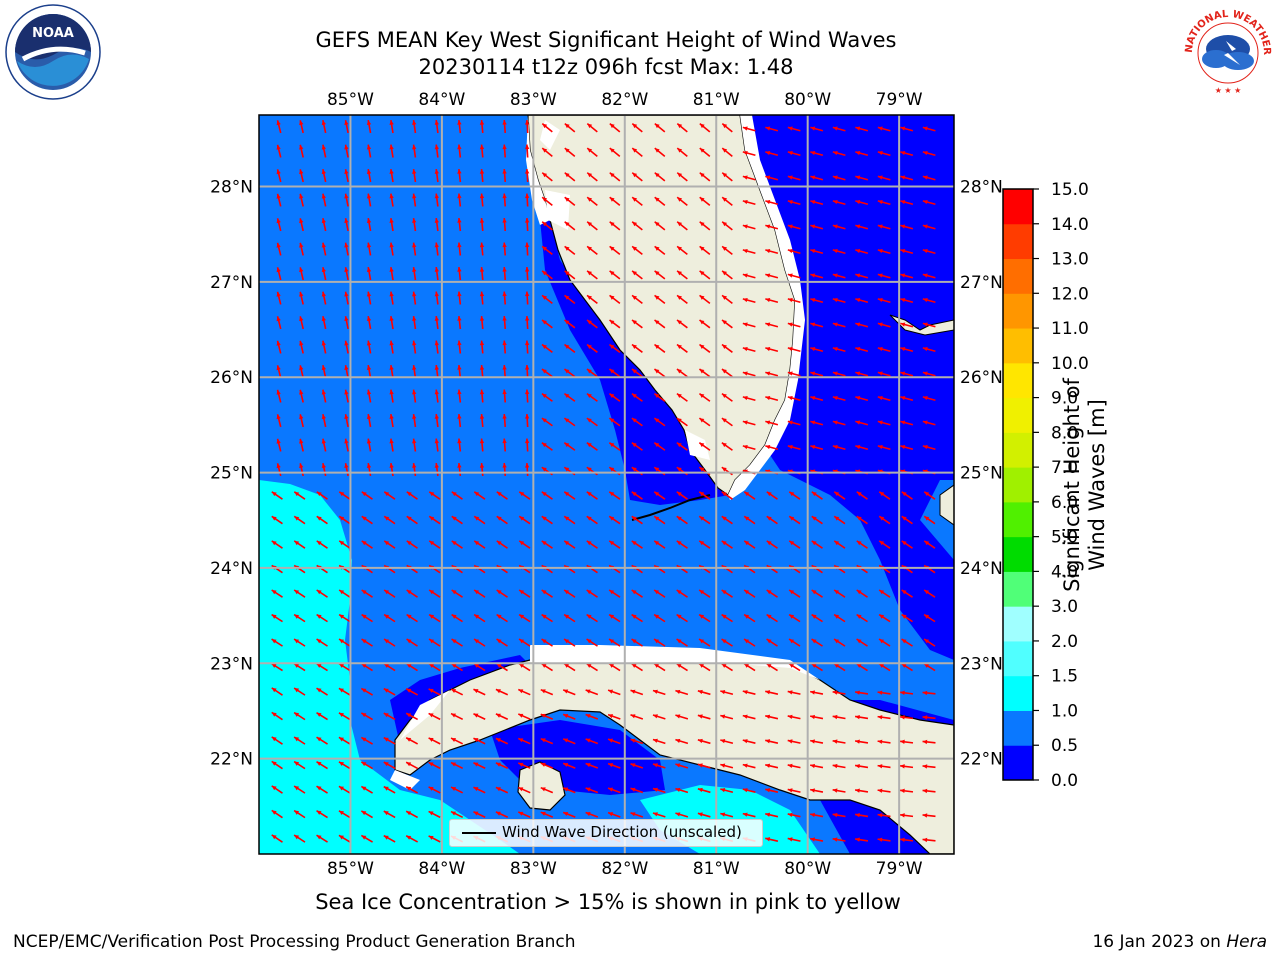 This screenshot has height=960, width=1280. I want to click on colorbar-tick-3: 1.5, so click(1064, 677).